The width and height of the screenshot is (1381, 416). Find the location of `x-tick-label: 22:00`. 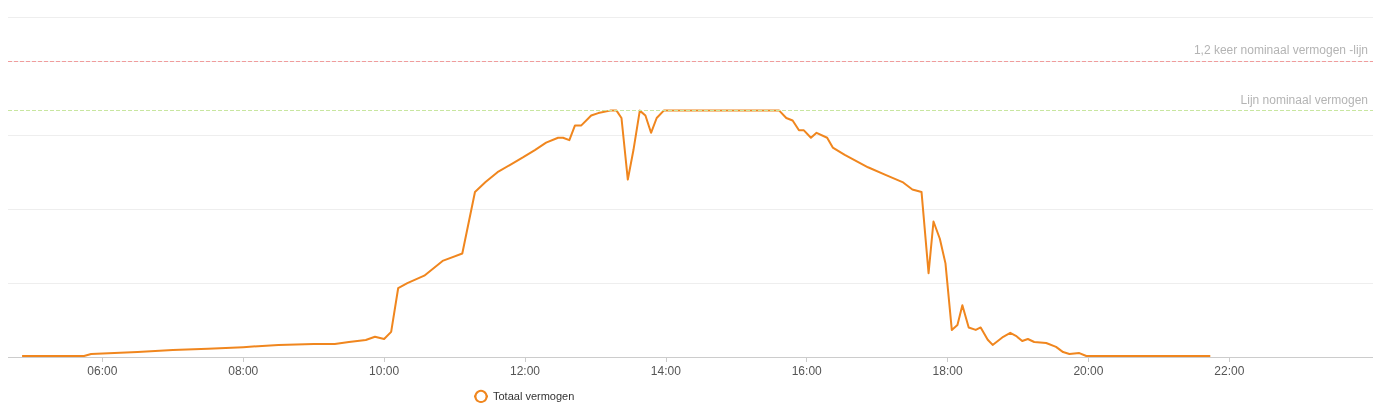

x-tick-label: 22:00 is located at coordinates (1229, 371).